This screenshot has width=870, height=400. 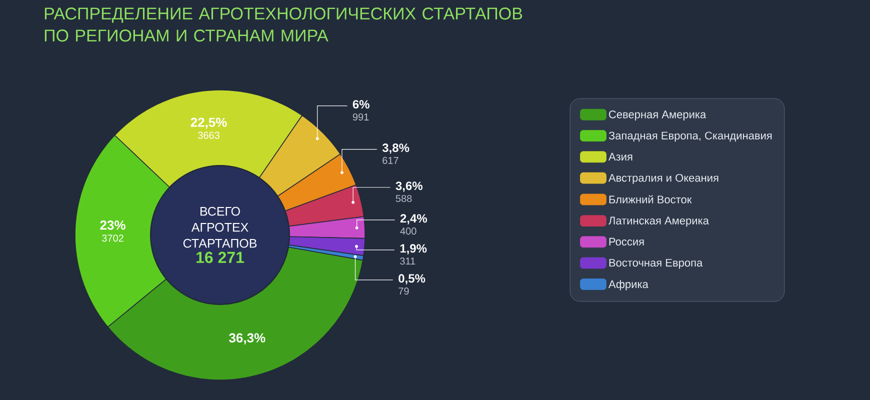 What do you see at coordinates (620, 156) in the screenshot?
I see `legend-label: Азия` at bounding box center [620, 156].